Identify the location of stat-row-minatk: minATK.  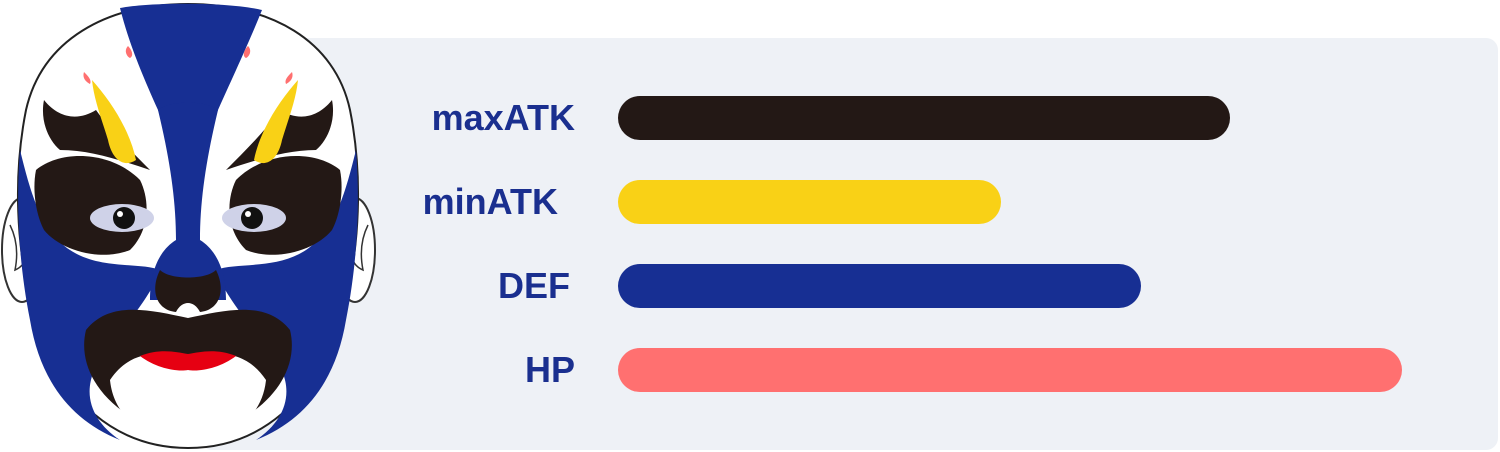
(930, 202).